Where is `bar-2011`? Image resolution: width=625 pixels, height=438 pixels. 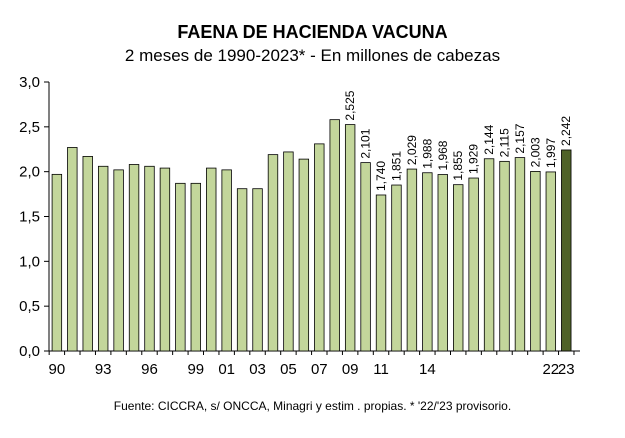
bar-2011 is located at coordinates (381, 273).